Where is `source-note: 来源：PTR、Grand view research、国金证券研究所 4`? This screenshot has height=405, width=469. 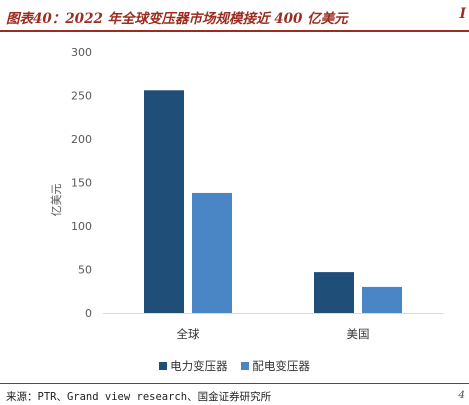 source-note: 来源：PTR、Grand view research、国金证券研究所 4 is located at coordinates (234, 394).